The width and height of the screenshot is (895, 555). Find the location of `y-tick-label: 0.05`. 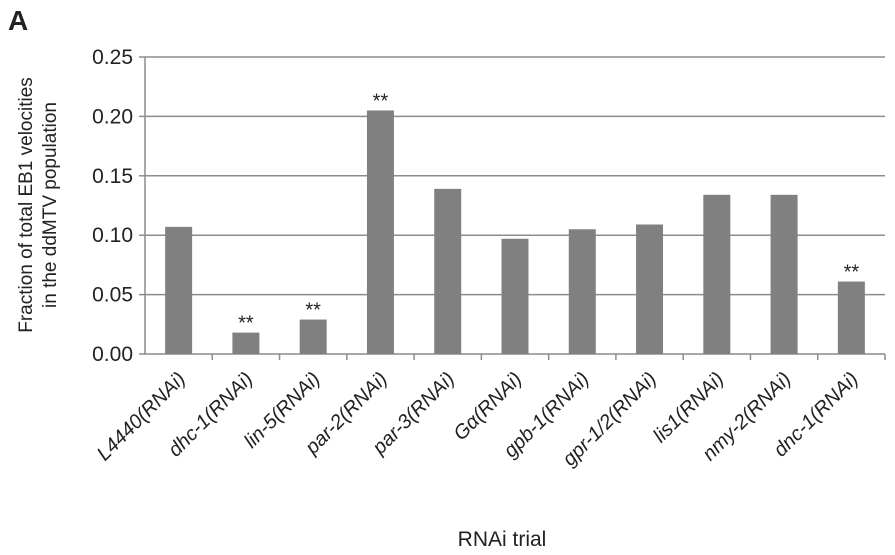

y-tick-label: 0.05 is located at coordinates (112, 295).